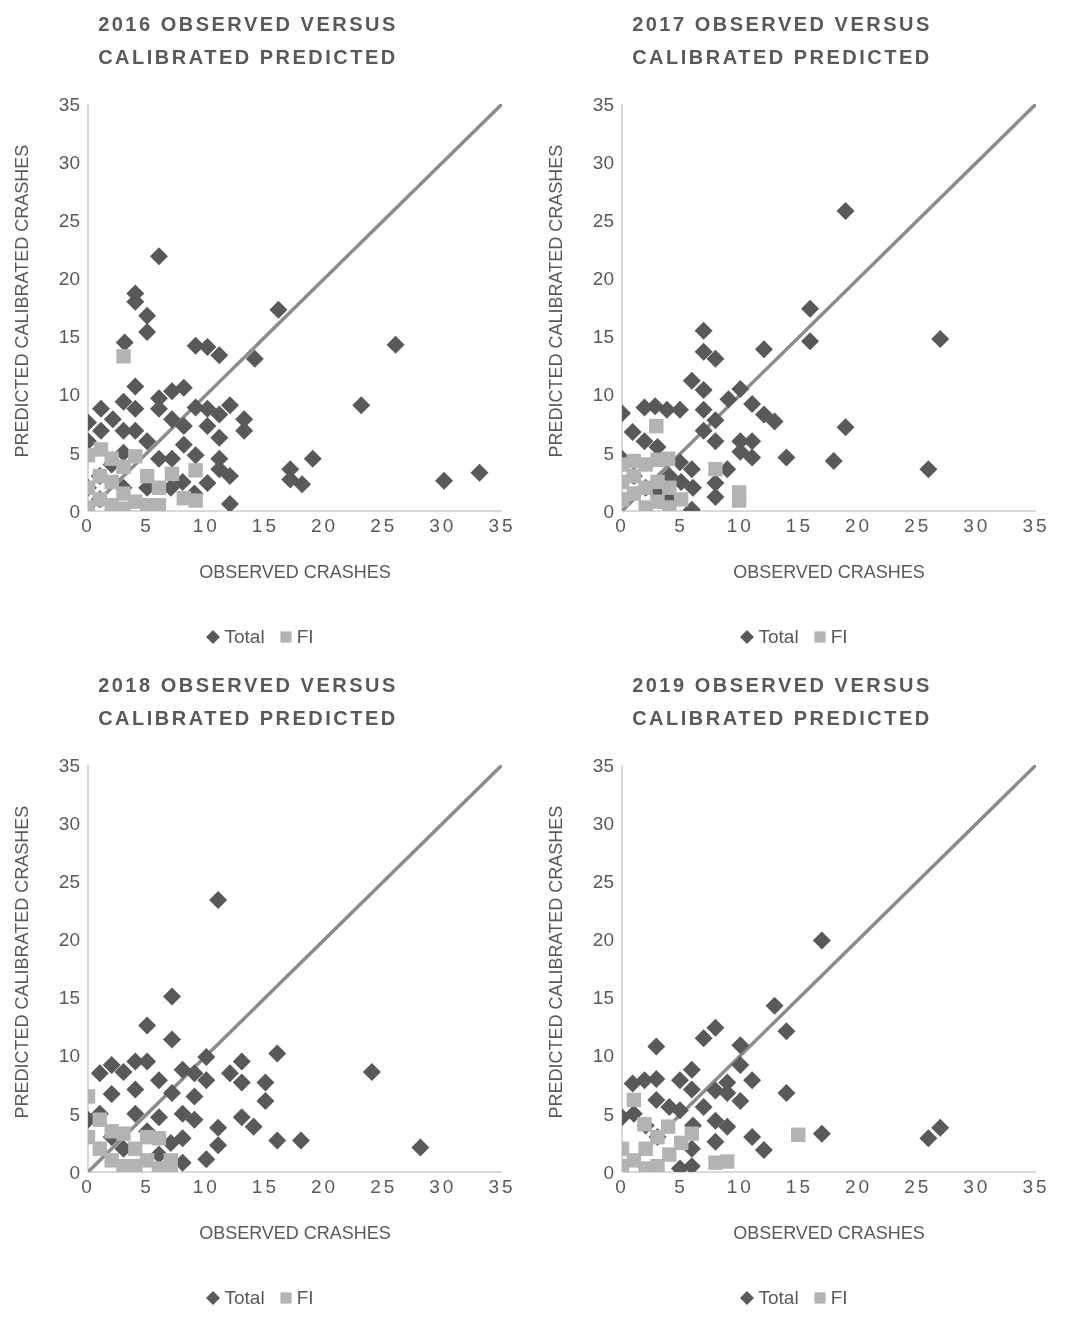  I want to click on x-tick-label: 25, so click(918, 526).